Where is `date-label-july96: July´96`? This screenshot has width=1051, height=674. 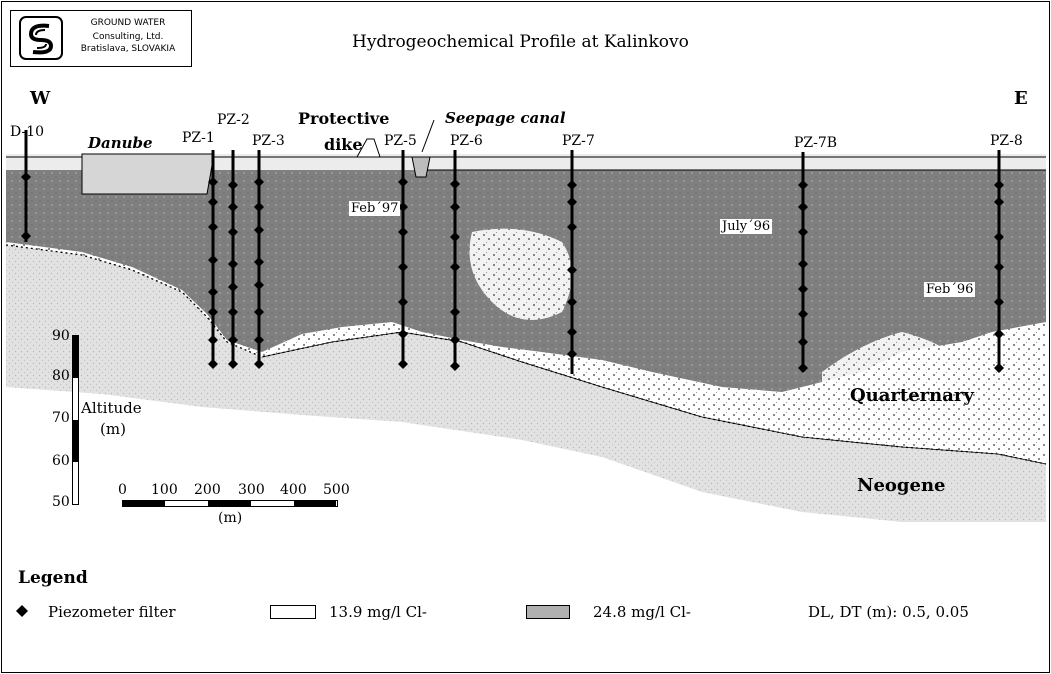
date-label-july96: July´96 is located at coordinates (746, 226).